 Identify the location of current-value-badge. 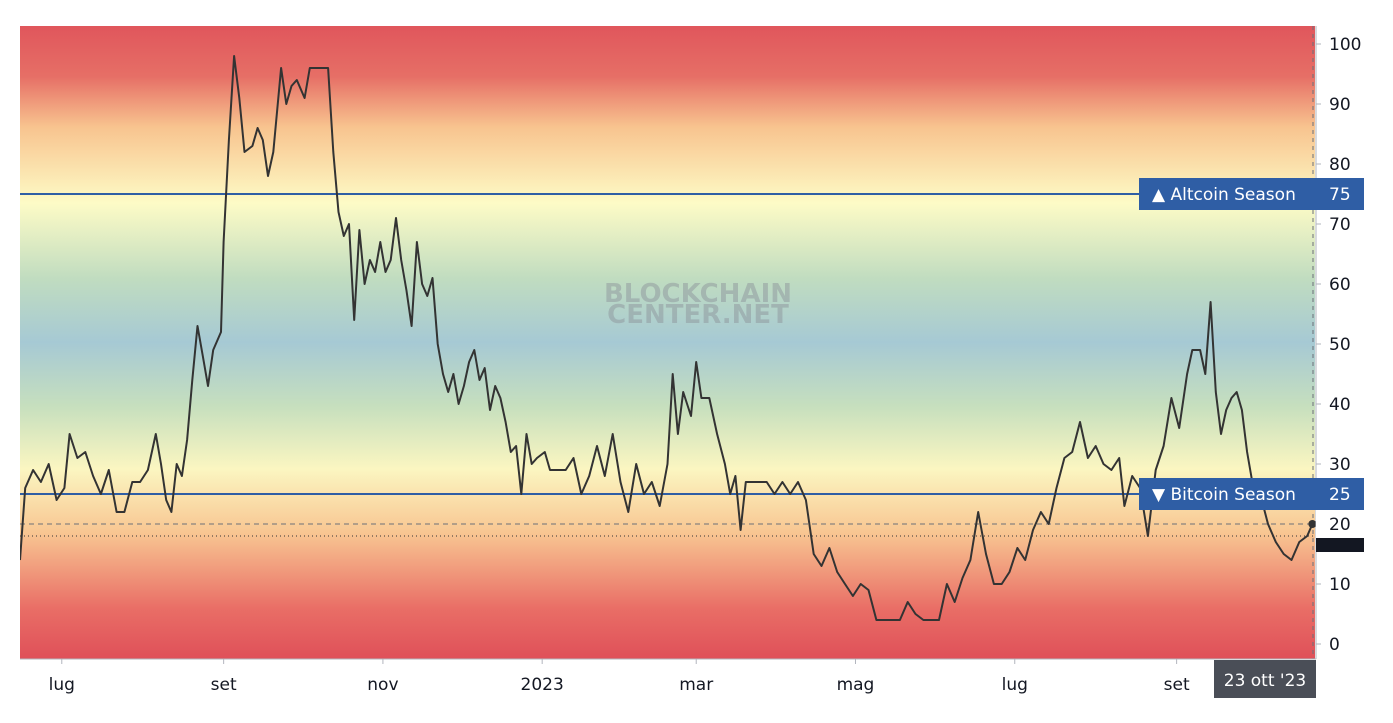
(1340, 524).